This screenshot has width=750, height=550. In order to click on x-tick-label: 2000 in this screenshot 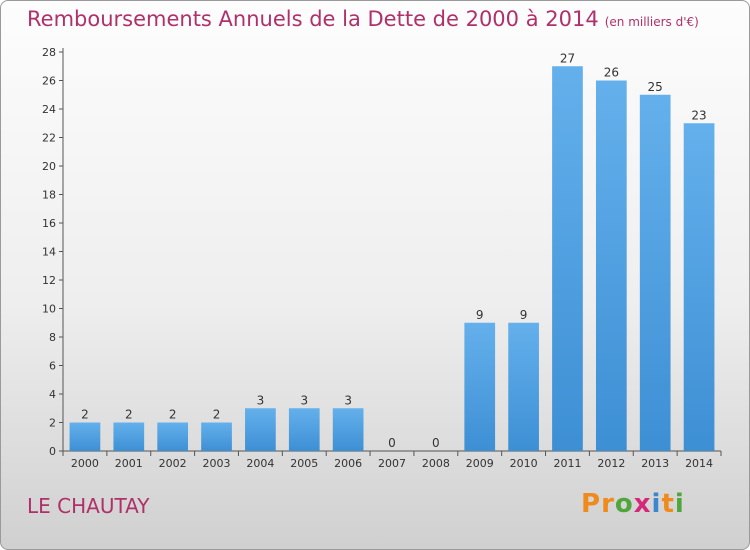, I will do `click(85, 463)`.